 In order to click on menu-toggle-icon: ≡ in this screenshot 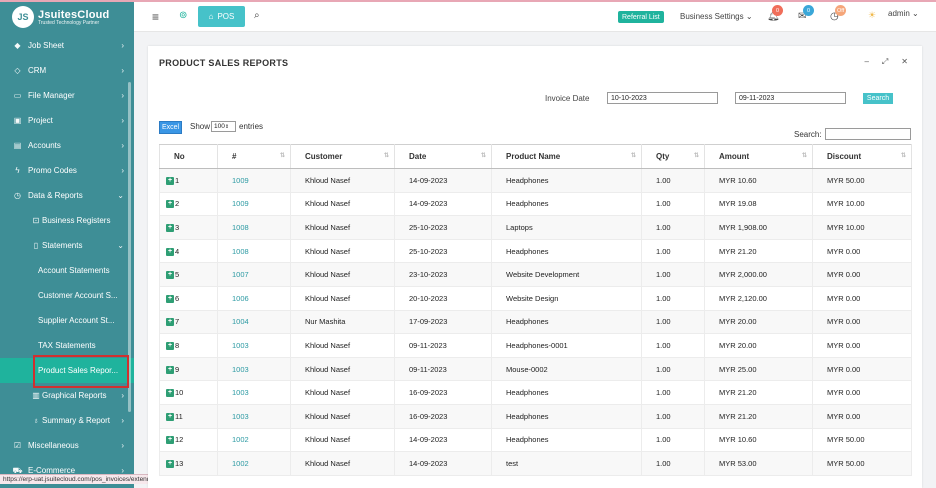, I will do `click(156, 17)`.